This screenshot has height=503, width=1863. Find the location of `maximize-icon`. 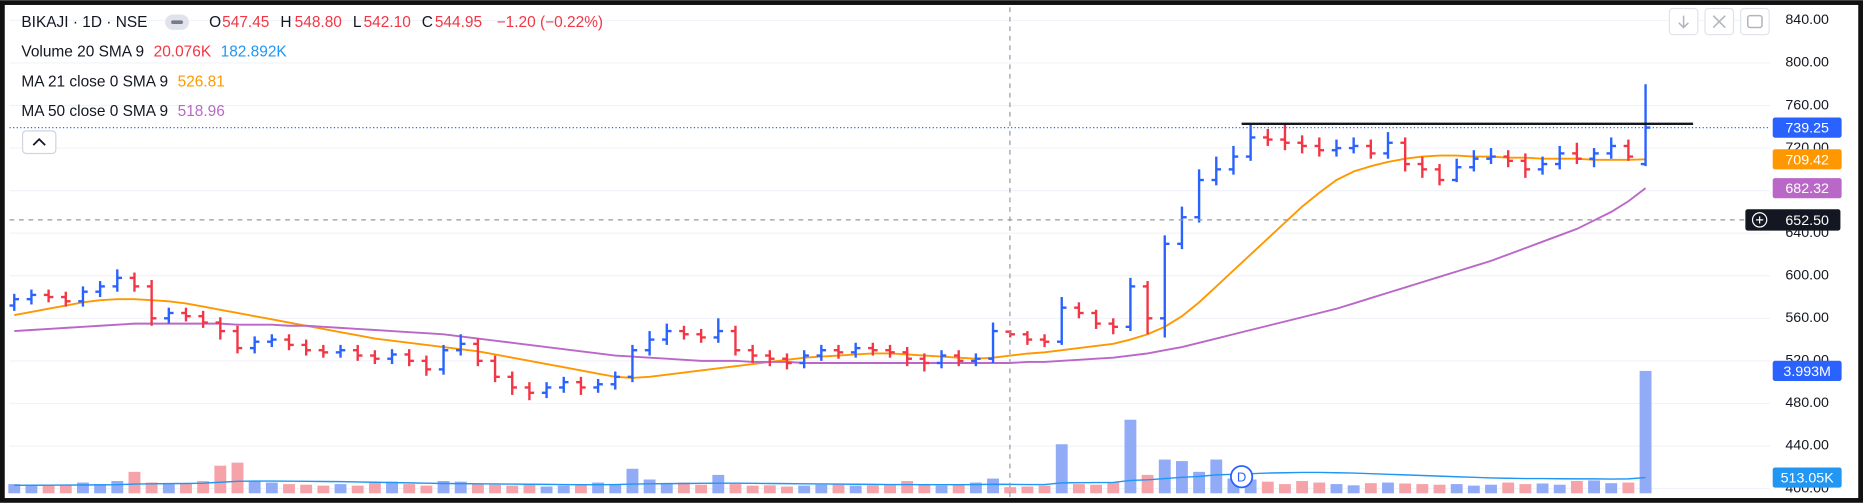

maximize-icon is located at coordinates (1754, 21).